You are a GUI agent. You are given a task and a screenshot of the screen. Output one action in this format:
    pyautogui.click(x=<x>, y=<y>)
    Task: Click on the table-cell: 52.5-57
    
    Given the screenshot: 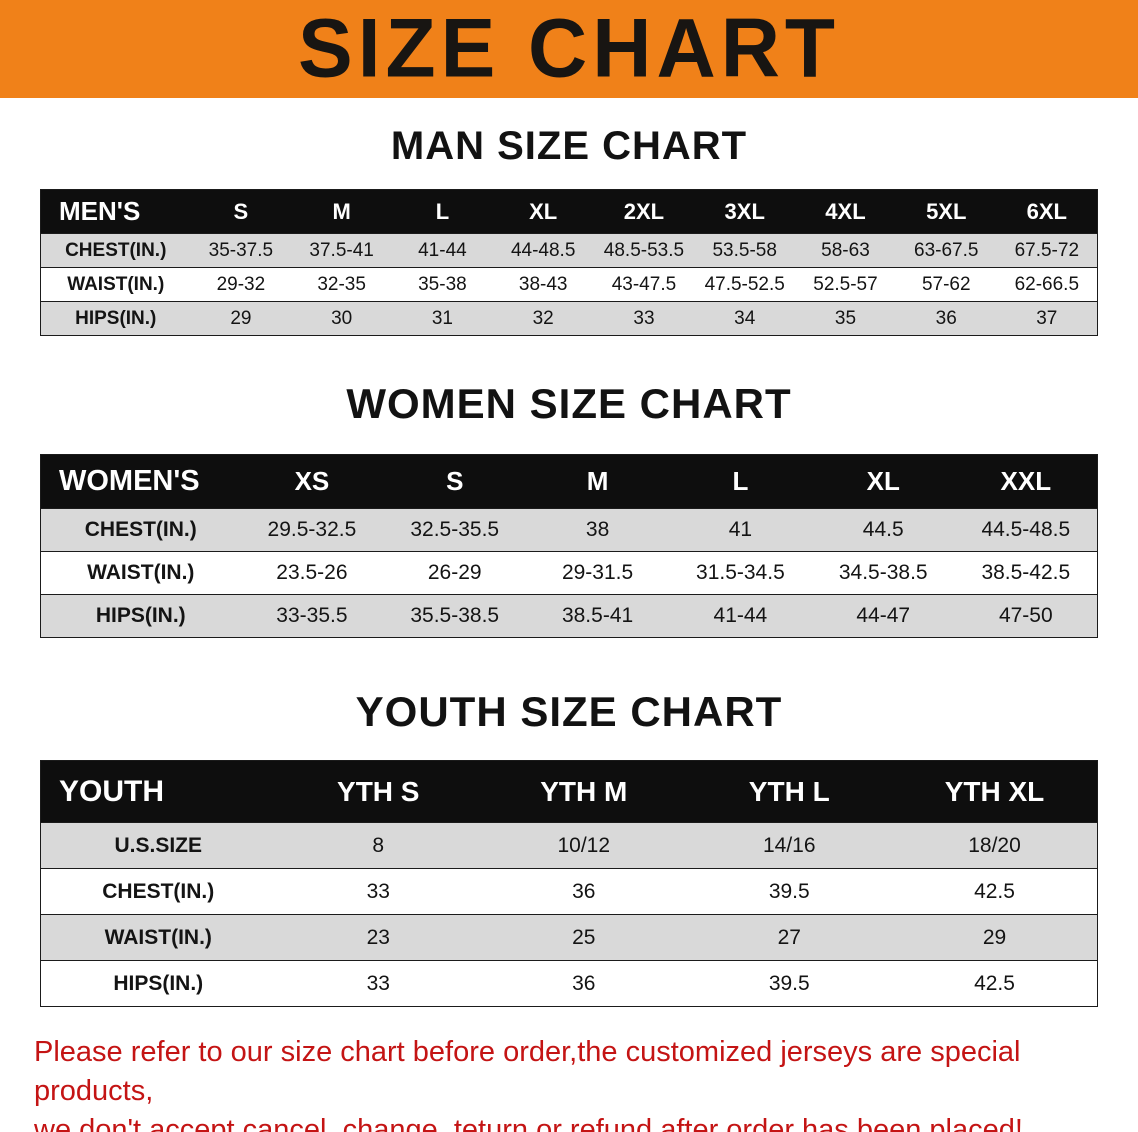 What is the action you would take?
    pyautogui.click(x=845, y=284)
    